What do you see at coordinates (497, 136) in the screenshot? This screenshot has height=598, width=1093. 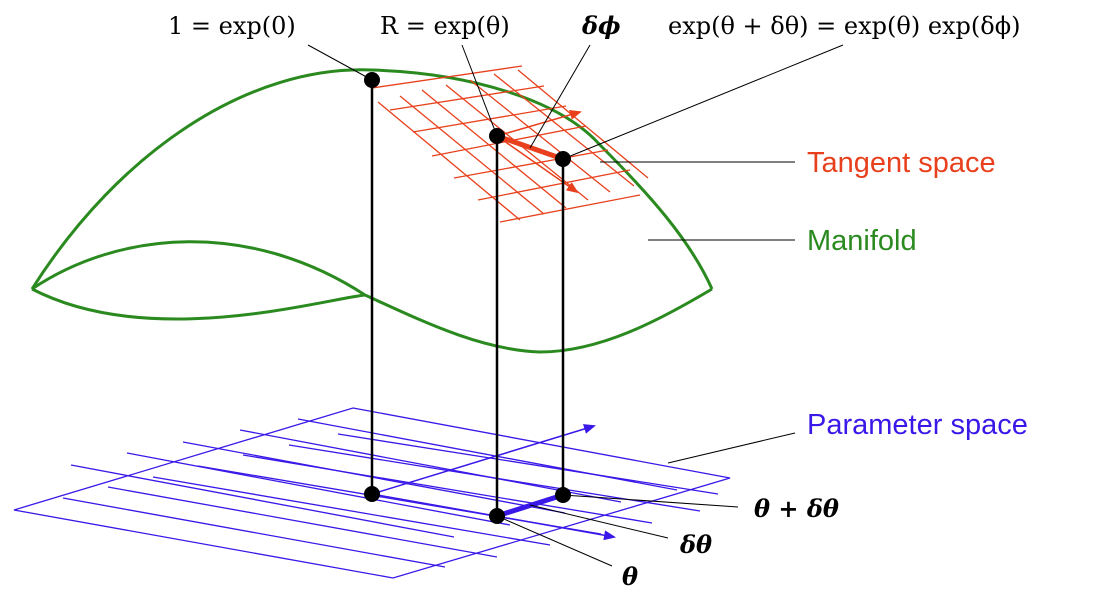 I see `rotation-point` at bounding box center [497, 136].